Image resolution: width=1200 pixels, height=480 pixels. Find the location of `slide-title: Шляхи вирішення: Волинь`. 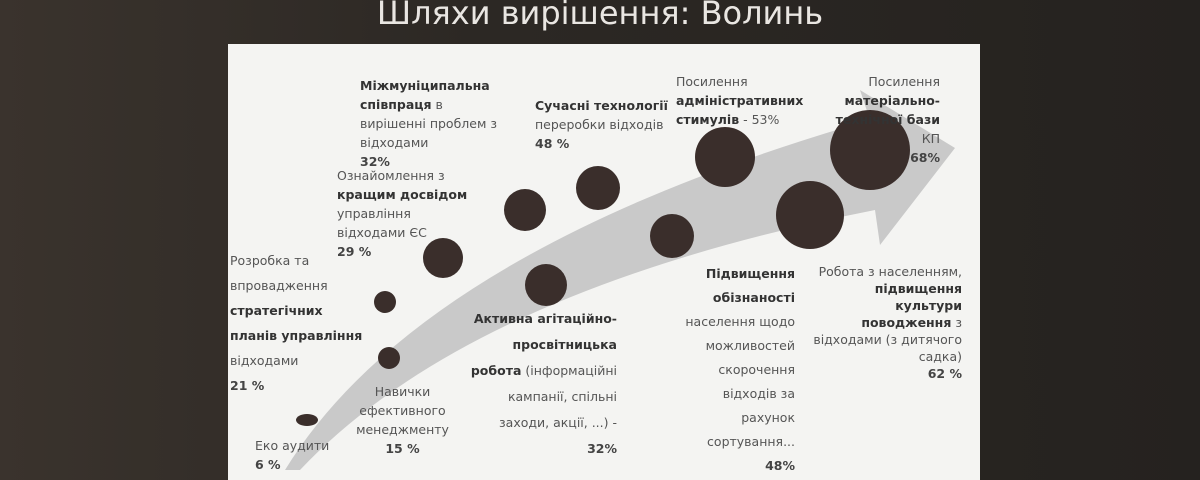

slide-title: Шляхи вирішення: Волинь is located at coordinates (600, 16).